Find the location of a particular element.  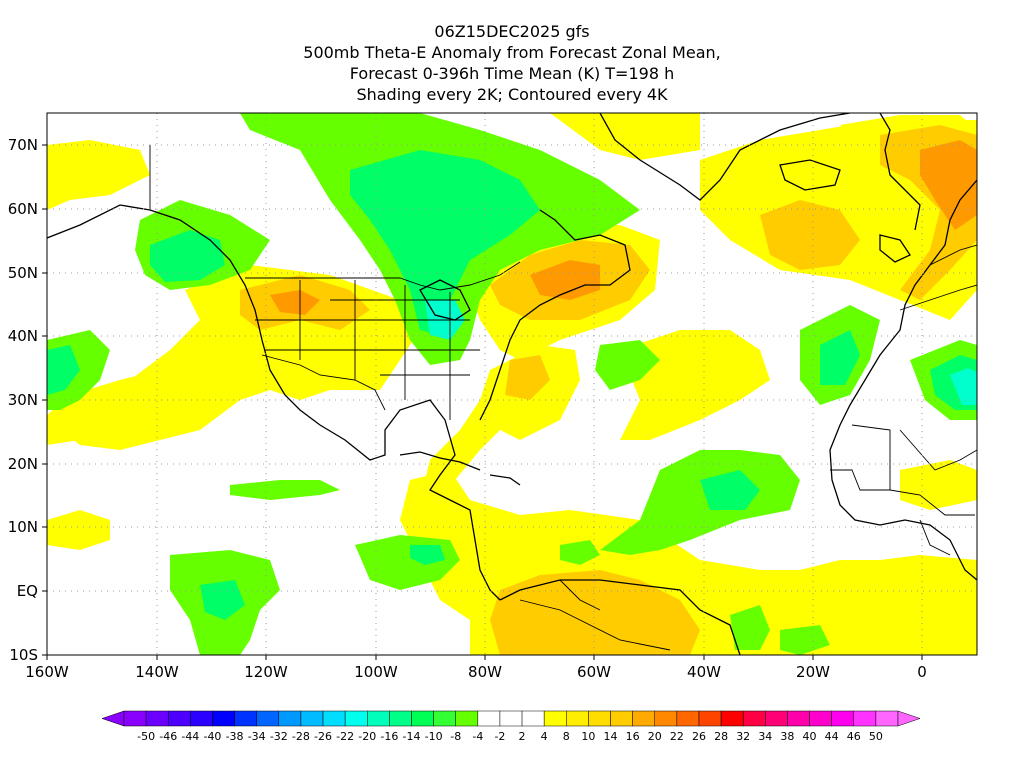

lon-label: 160W is located at coordinates (47, 672).